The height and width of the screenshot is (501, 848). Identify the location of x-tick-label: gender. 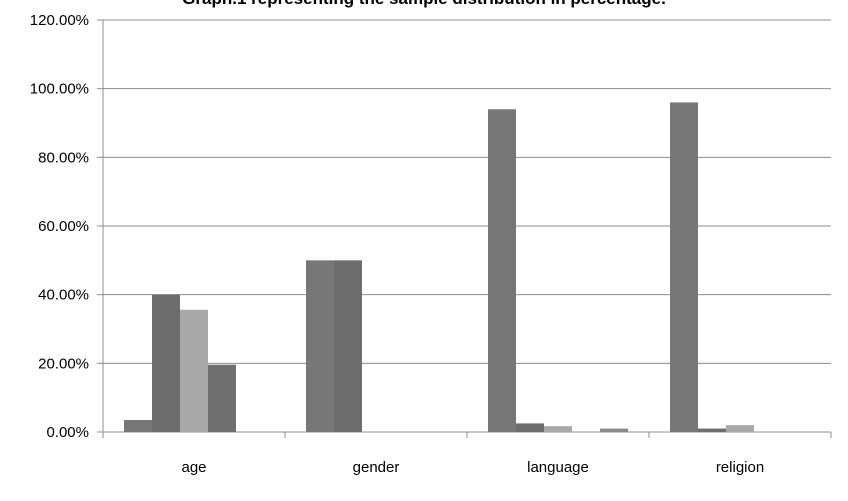
(376, 467).